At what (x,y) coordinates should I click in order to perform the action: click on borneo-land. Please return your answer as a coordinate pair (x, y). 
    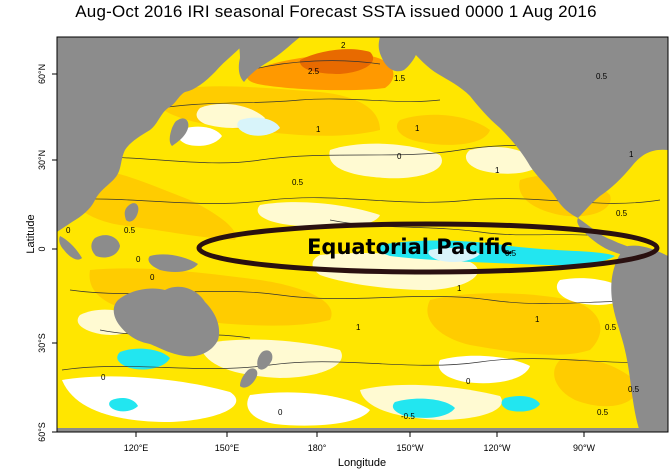
    Looking at the image, I should click on (105, 246).